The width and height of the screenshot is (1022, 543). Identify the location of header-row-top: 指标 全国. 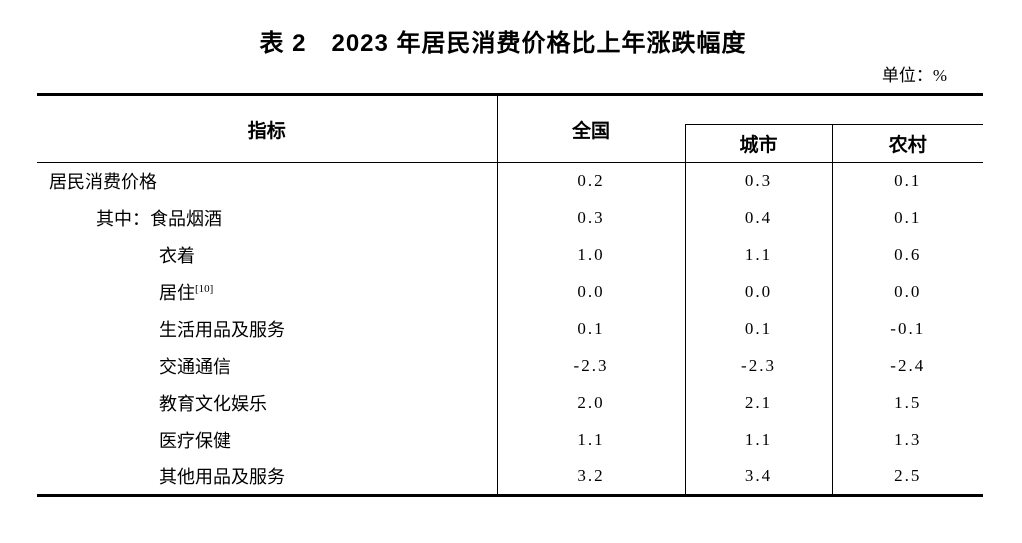
(510, 128).